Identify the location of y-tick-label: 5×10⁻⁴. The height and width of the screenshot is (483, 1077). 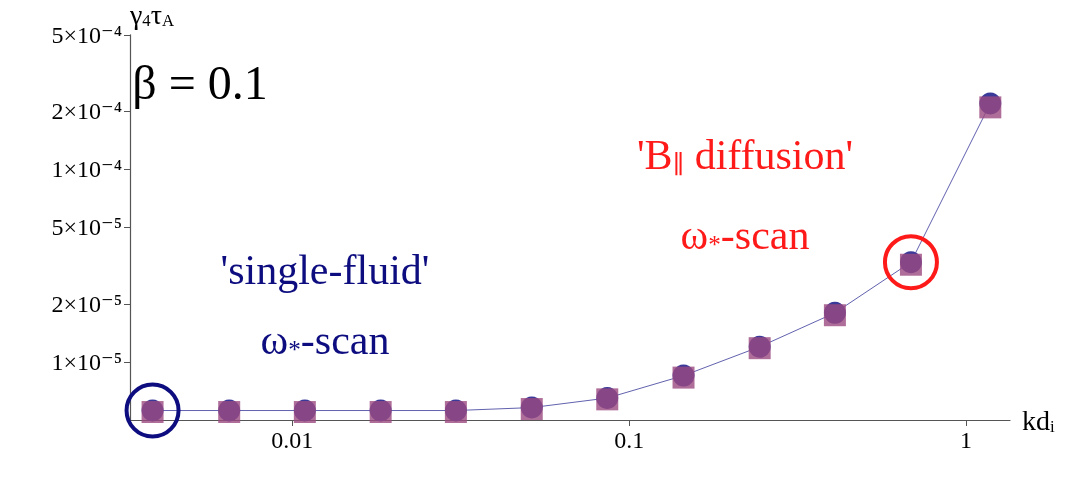
(86, 34).